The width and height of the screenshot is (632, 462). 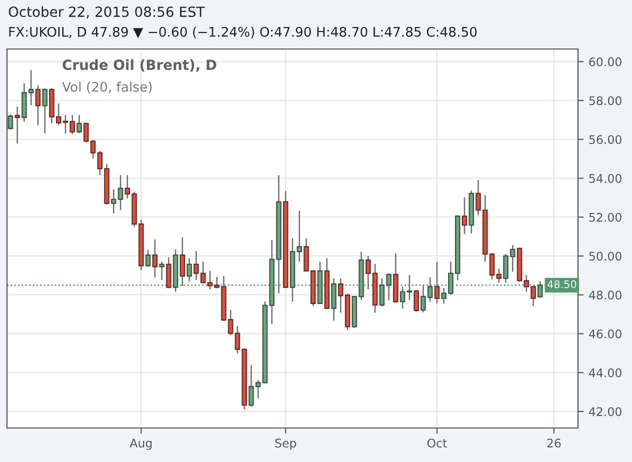 What do you see at coordinates (605, 256) in the screenshot?
I see `y-tick-label: 50.00` at bounding box center [605, 256].